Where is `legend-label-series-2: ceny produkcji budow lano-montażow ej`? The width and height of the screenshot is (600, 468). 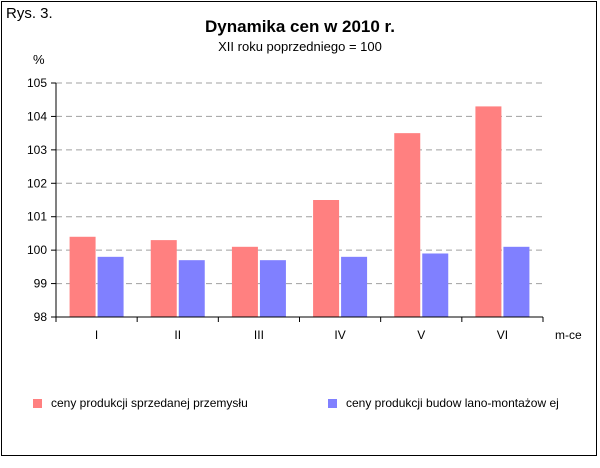
legend-label-series-2: ceny produkcji budow lano-montażow ej is located at coordinates (452, 403).